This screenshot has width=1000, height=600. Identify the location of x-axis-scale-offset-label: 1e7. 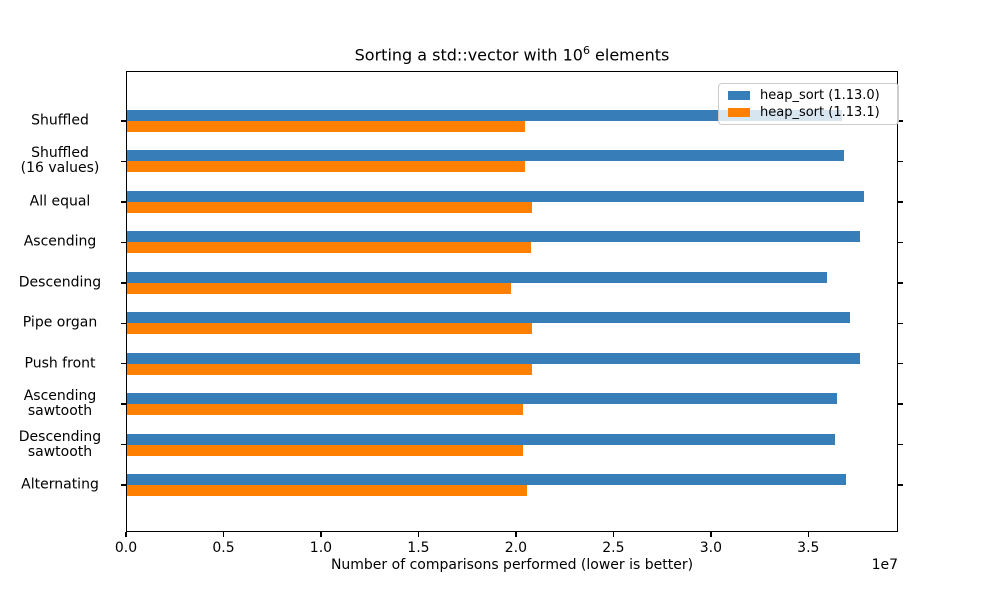
(884, 565).